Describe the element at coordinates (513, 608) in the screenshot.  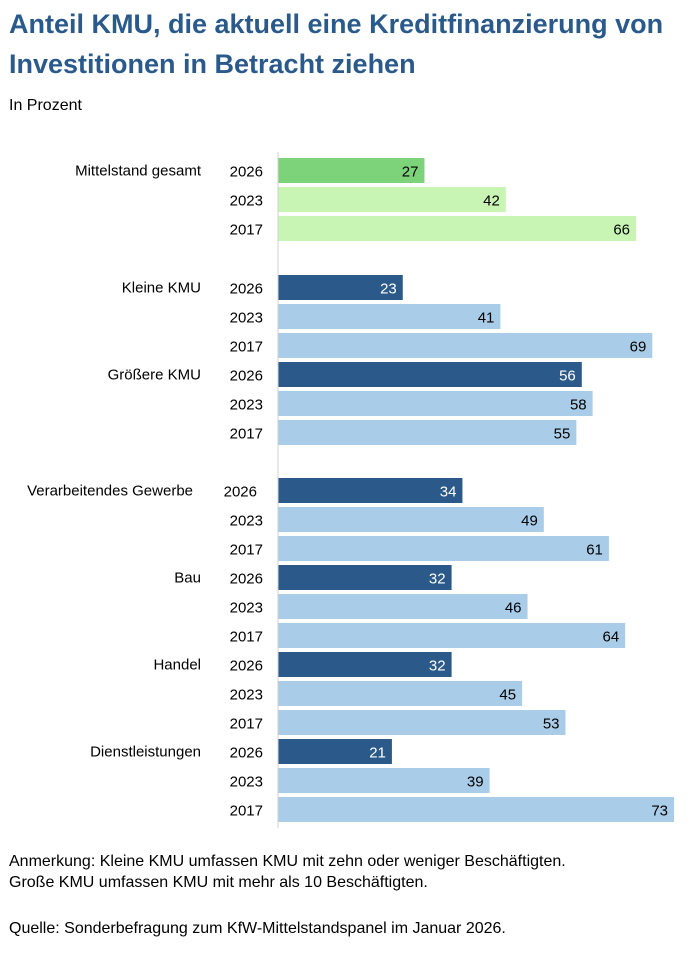
I see `bar-value-label: 46` at that location.